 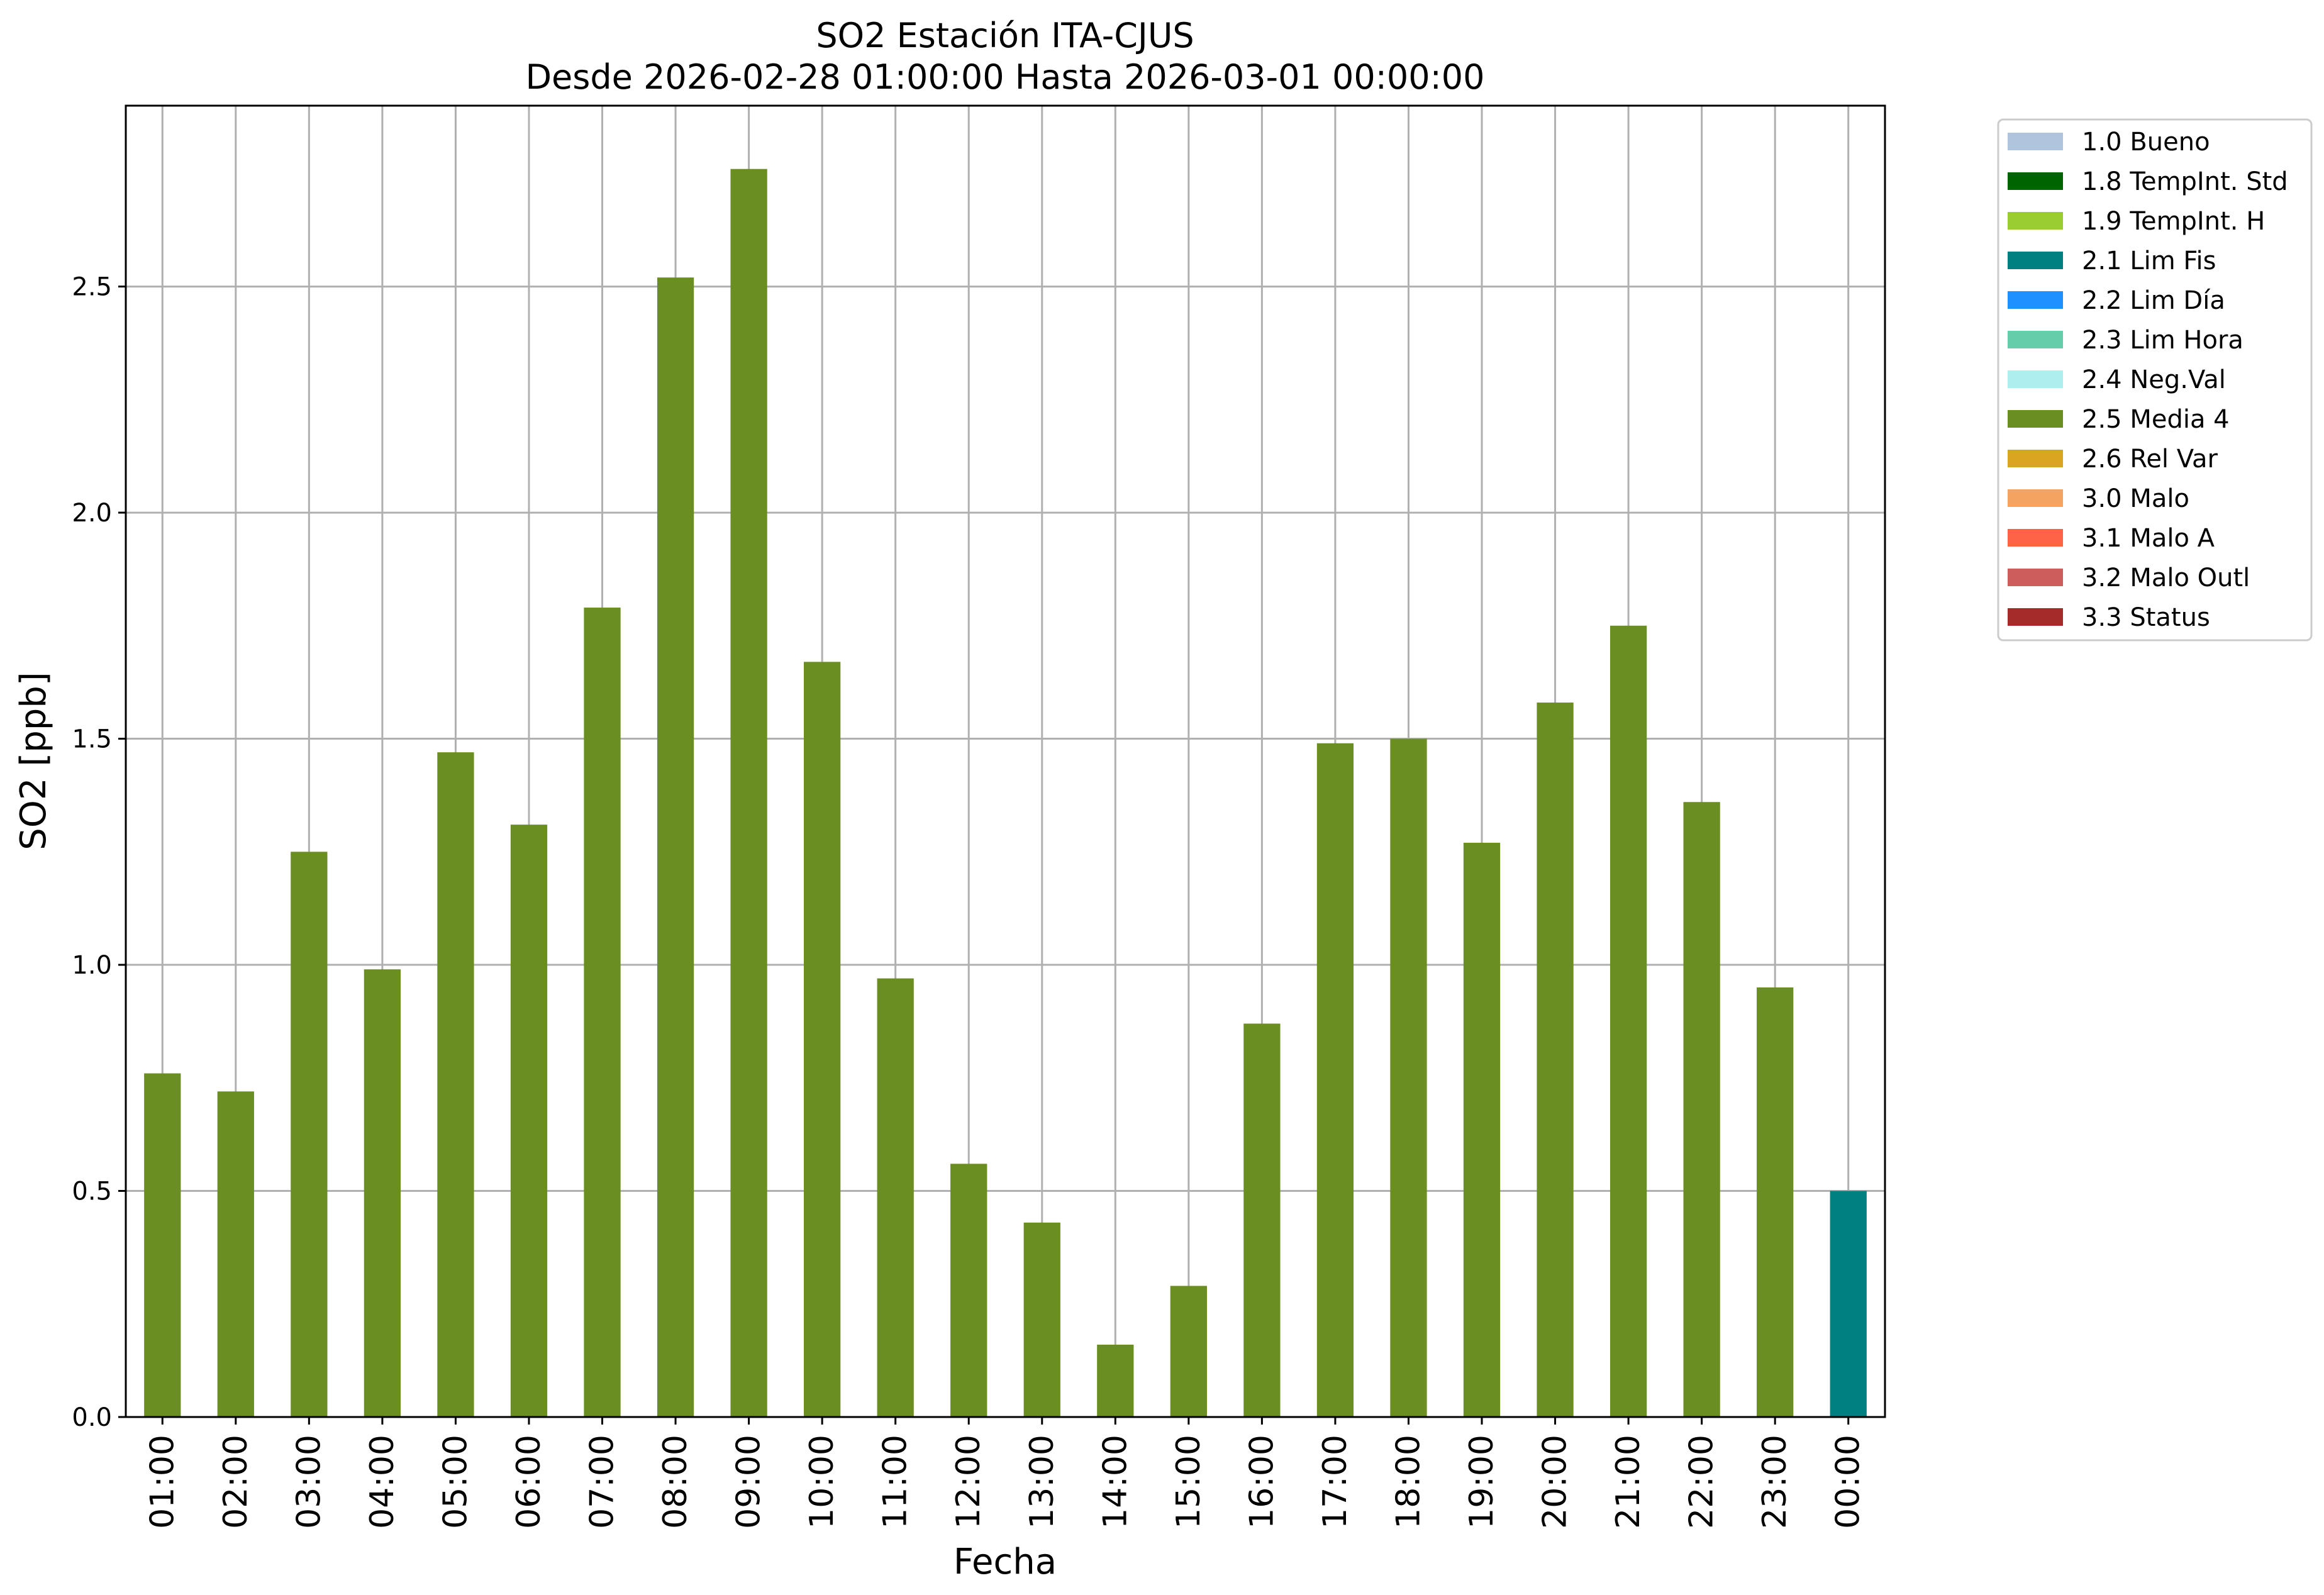 I want to click on legend-frame, so click(x=2155, y=380).